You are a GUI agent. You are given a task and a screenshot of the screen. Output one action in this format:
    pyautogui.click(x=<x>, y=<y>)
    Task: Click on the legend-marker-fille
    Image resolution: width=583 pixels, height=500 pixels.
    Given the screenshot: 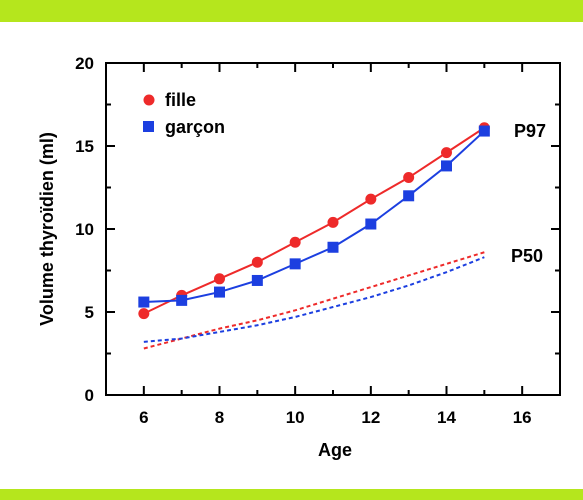 What is the action you would take?
    pyautogui.click(x=149, y=100)
    